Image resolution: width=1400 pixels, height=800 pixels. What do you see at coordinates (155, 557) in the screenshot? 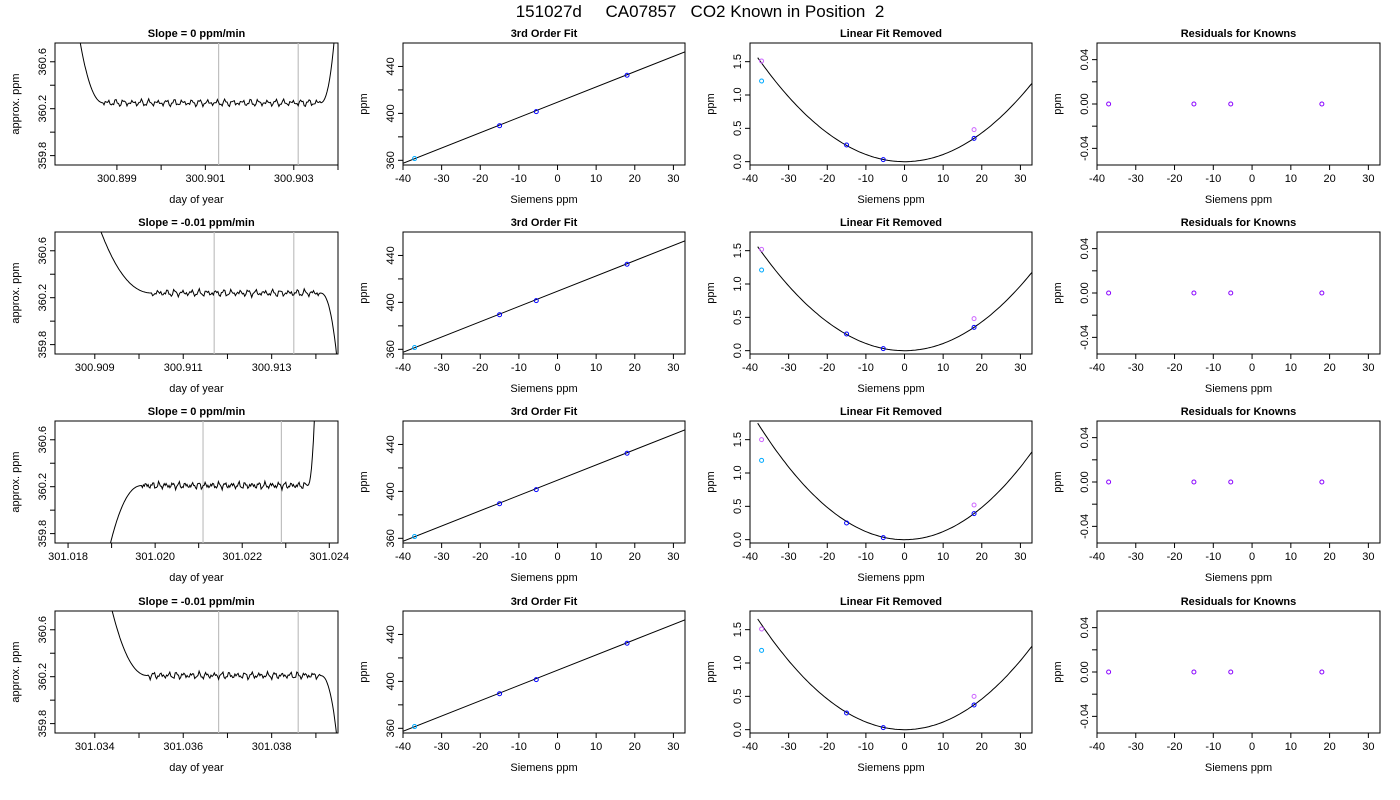
I see `x-tick-label: 301.020` at bounding box center [155, 557].